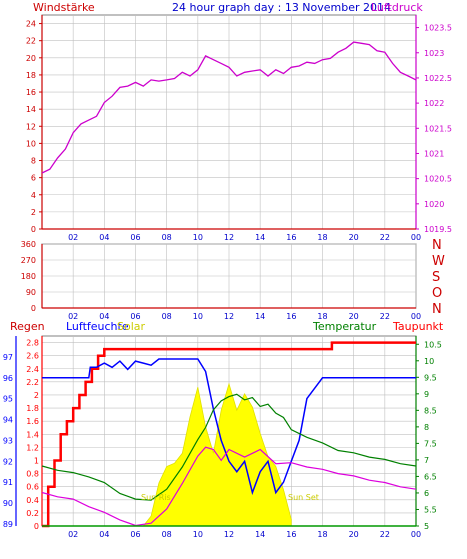  Describe the element at coordinates (437, 293) in the screenshot. I see `compass-label: O` at that location.